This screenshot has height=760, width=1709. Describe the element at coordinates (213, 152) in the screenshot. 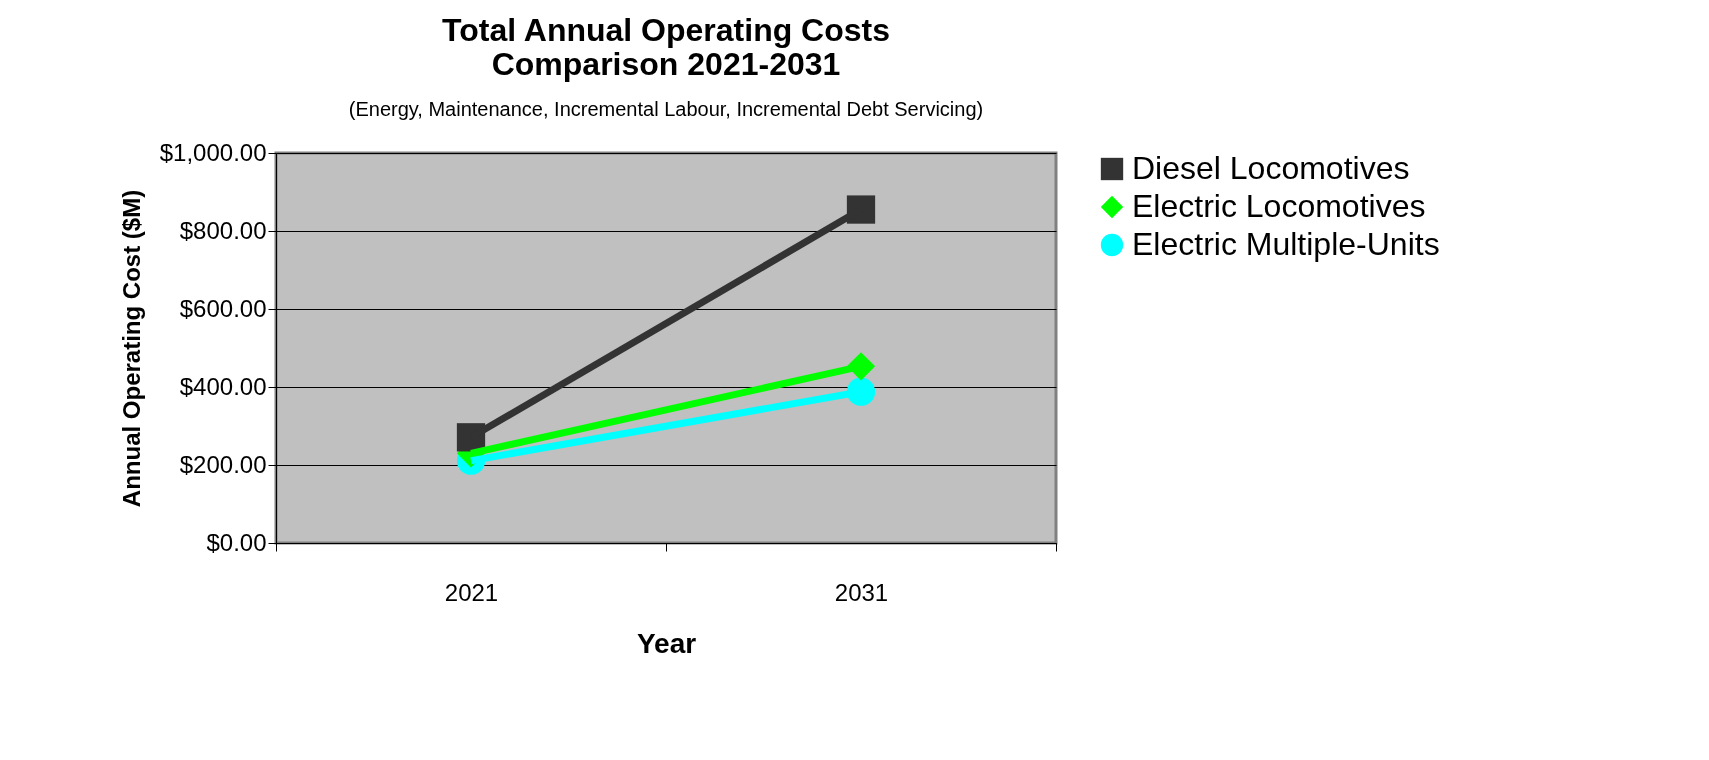

I see `y-tick-label: $1,000.00` at that location.